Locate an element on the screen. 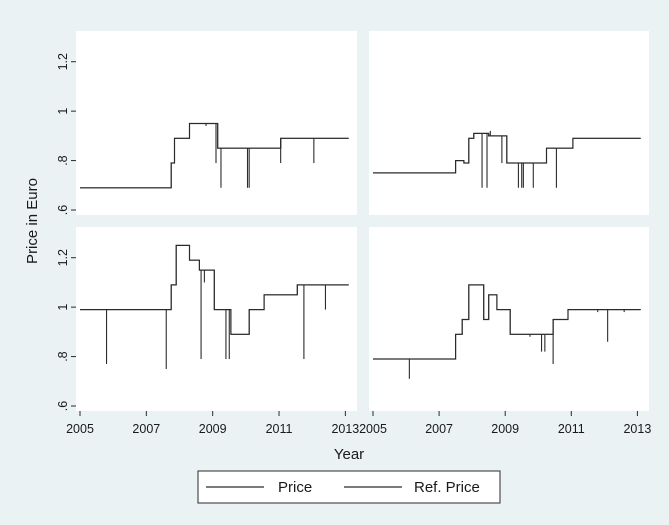 The height and width of the screenshot is (525, 669). x-axis-title: Year is located at coordinates (349, 454).